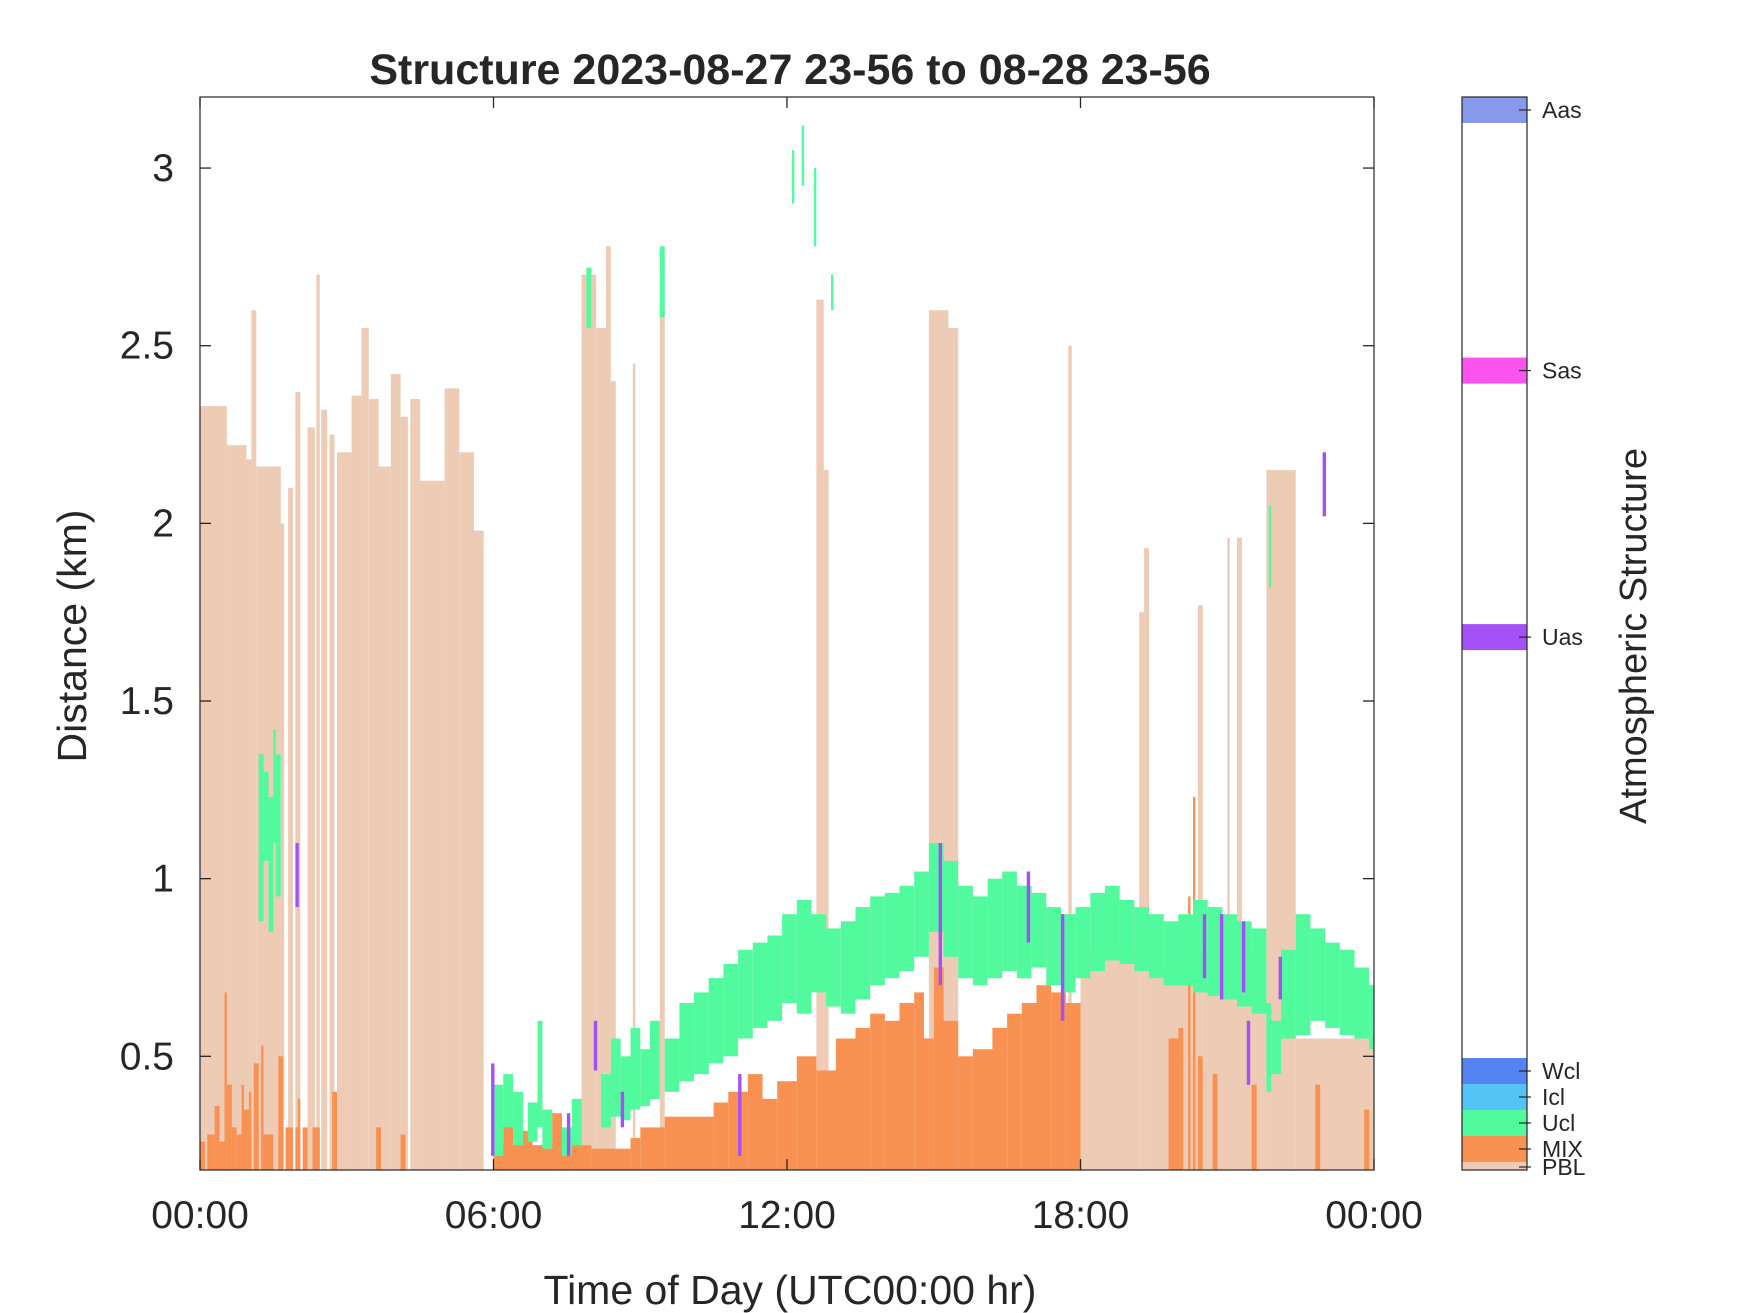 This screenshot has height=1313, width=1750. What do you see at coordinates (1494, 637) in the screenshot?
I see `colorbar-swatch-uas` at bounding box center [1494, 637].